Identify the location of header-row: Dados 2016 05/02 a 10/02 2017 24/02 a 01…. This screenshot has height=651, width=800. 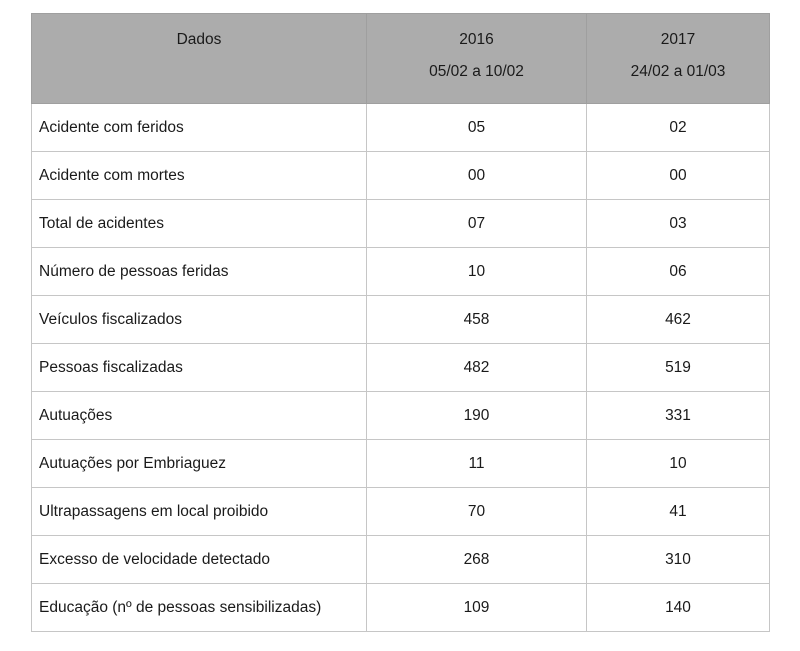
(400, 58).